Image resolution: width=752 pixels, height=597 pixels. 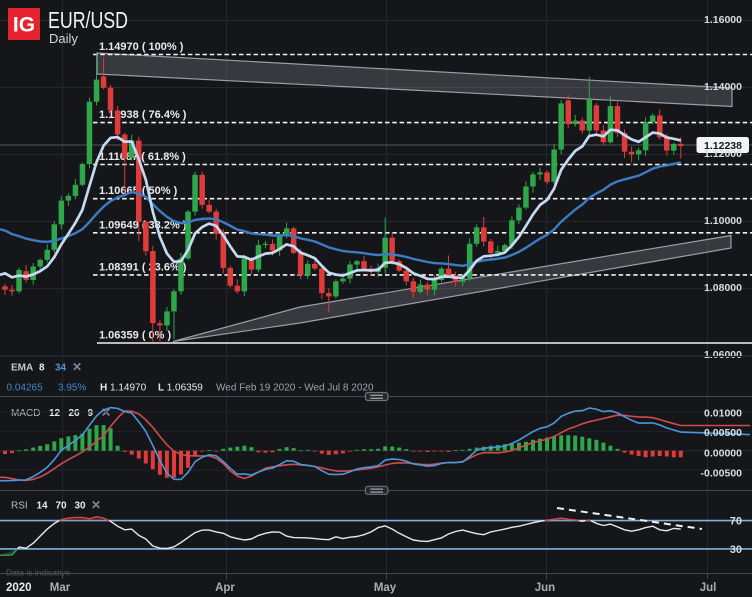 What do you see at coordinates (143, 225) in the screenshot?
I see `svg-text: 1.09649 ( 38.2% )` at bounding box center [143, 225].